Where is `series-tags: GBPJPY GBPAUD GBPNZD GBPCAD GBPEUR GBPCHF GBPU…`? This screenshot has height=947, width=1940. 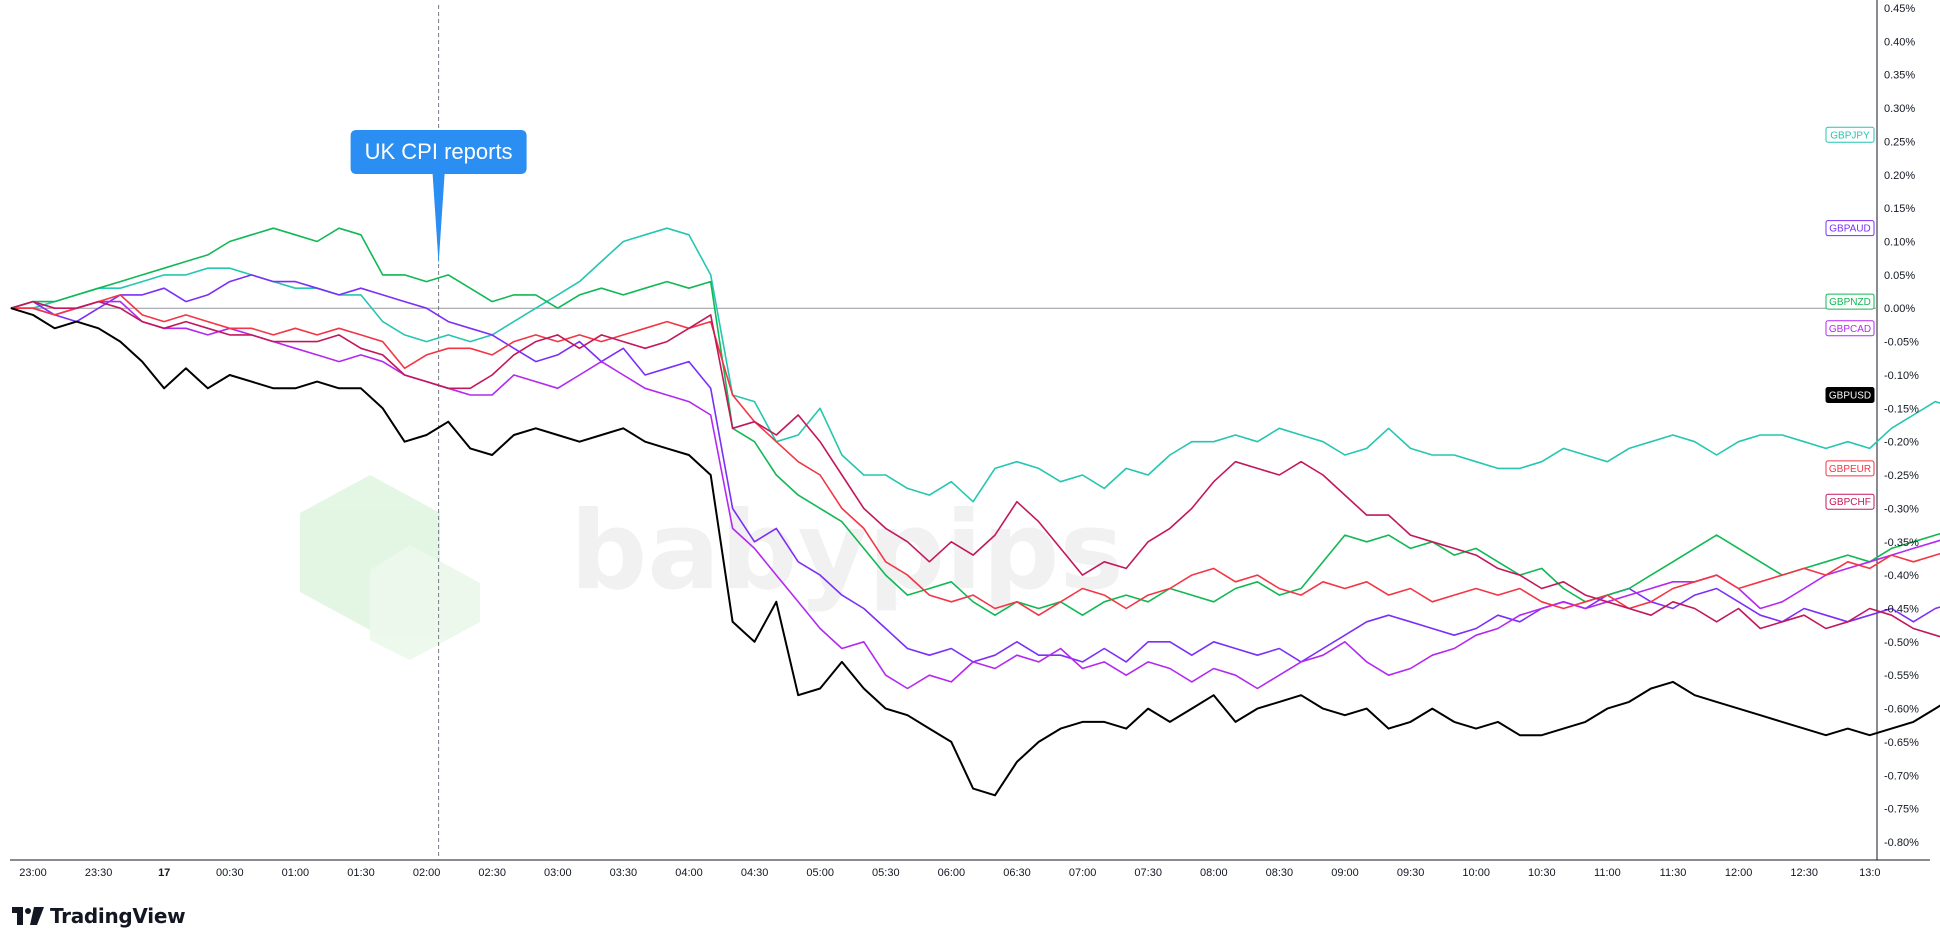
series-tags: GBPJPY GBPAUD GBPNZD GBPCAD GBPEUR GBPCHF GBPU… is located at coordinates (1850, 318).